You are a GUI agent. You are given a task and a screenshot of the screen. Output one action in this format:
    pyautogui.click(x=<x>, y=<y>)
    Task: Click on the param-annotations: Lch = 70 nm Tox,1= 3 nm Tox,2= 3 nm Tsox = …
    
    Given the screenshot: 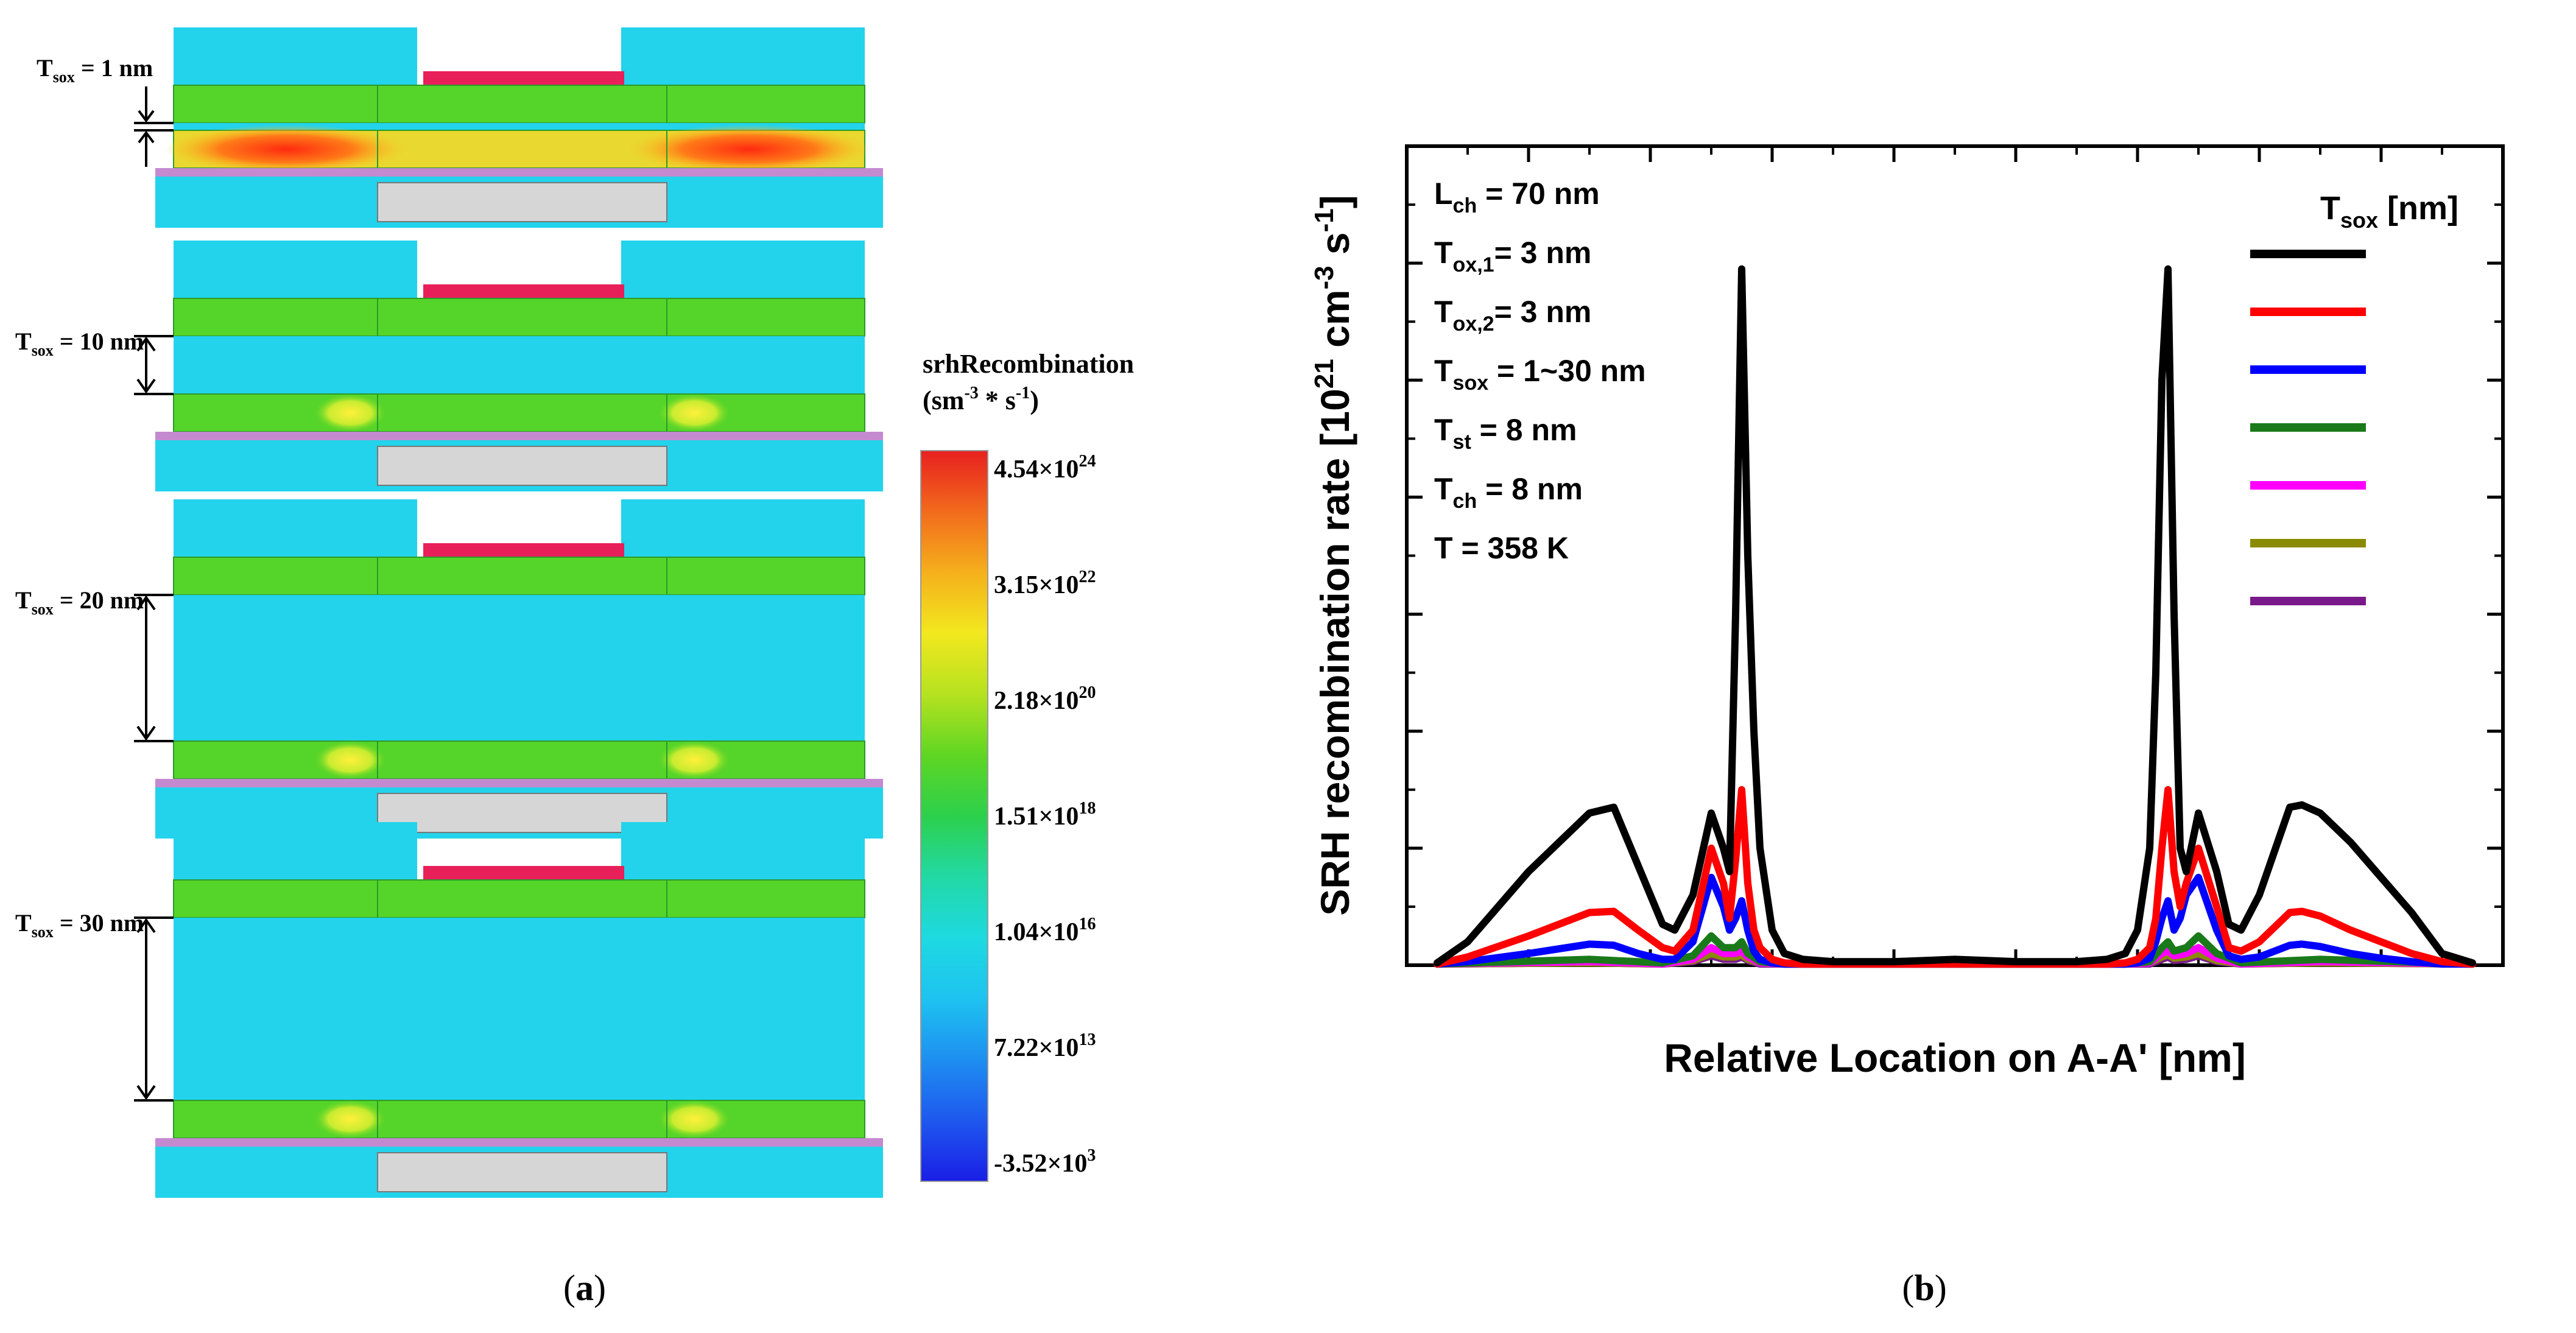 What is the action you would take?
    pyautogui.click(x=1540, y=371)
    